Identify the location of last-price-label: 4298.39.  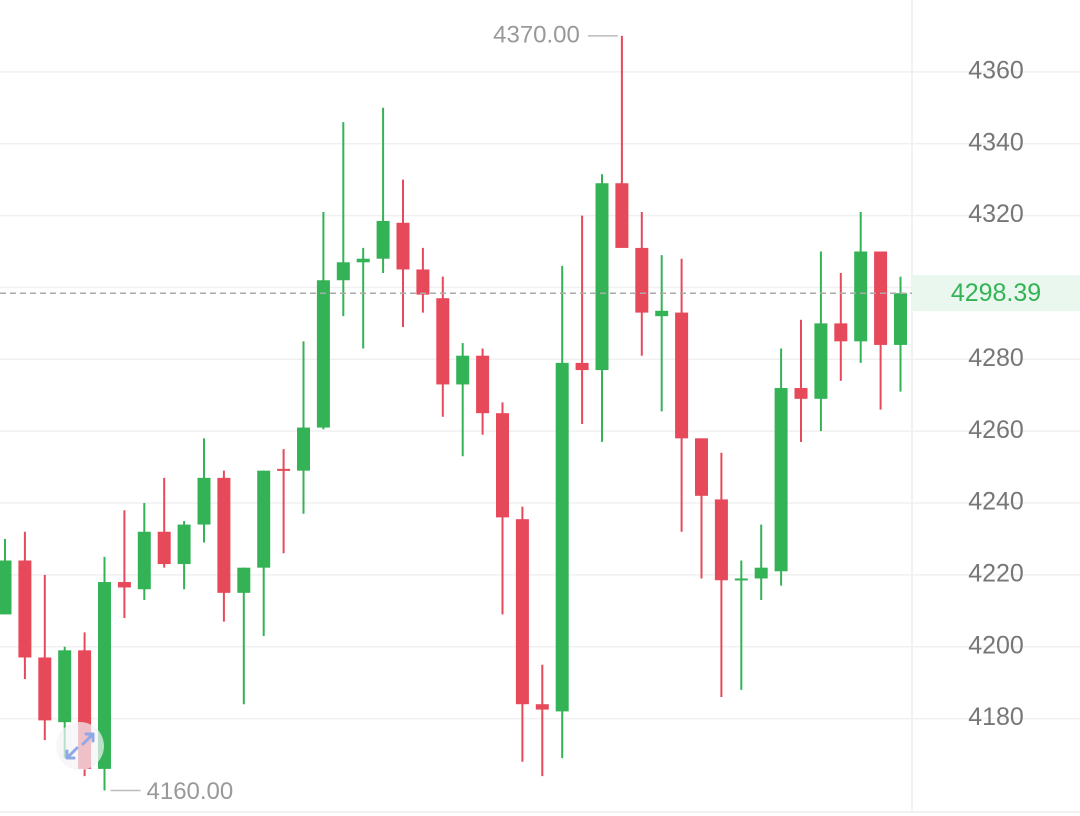
(996, 293).